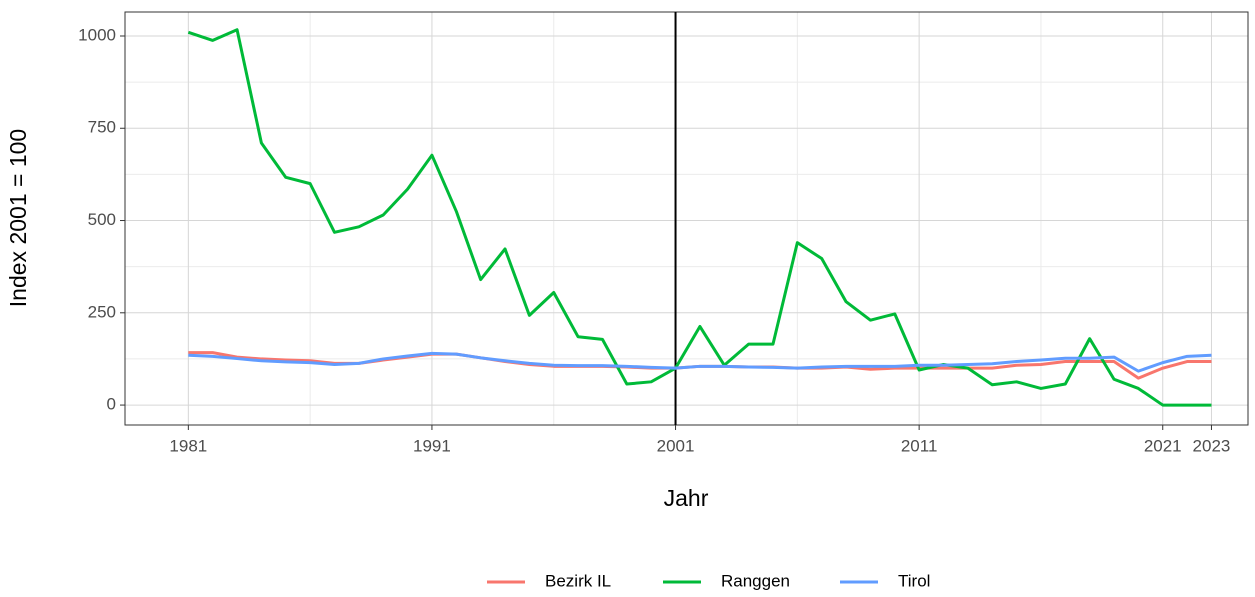  I want to click on line-series, so click(700, 362).